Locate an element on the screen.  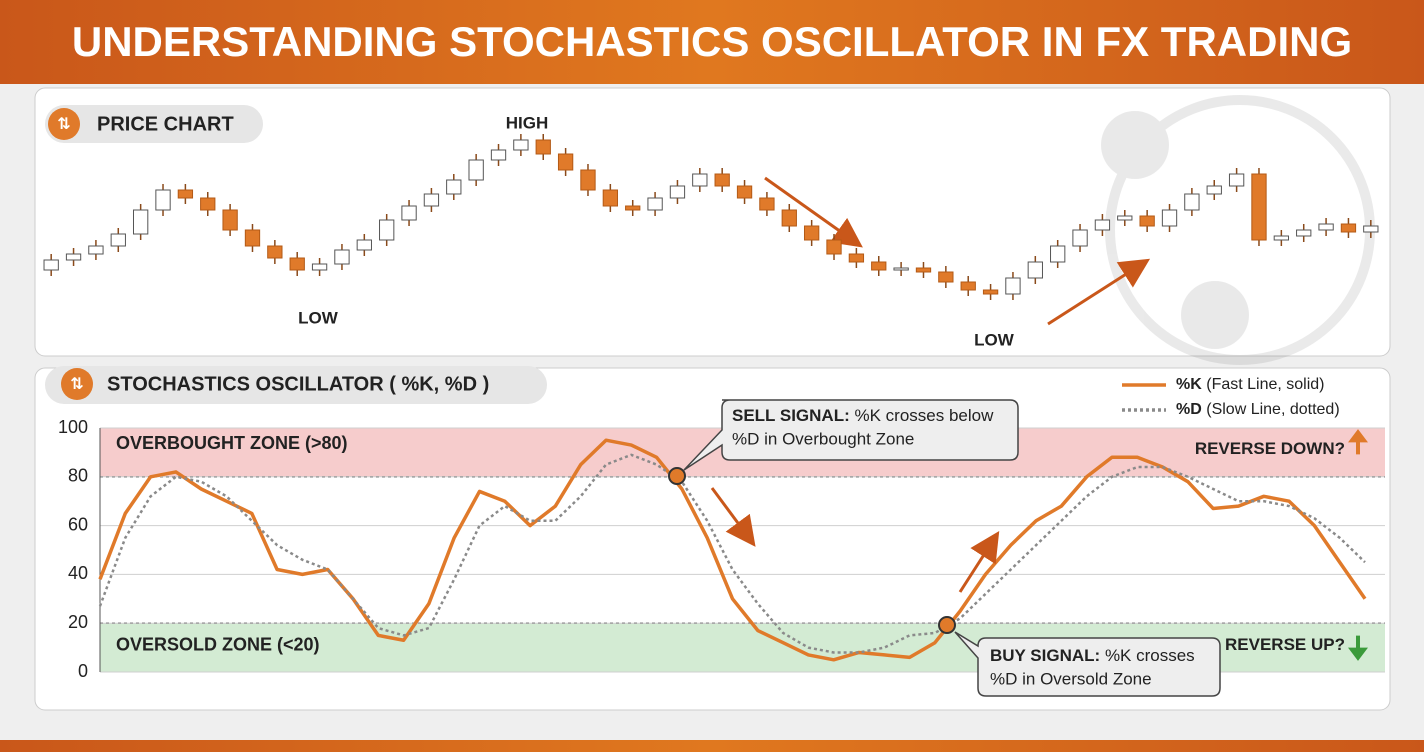
y-tick-label: 80 is located at coordinates (78, 476).